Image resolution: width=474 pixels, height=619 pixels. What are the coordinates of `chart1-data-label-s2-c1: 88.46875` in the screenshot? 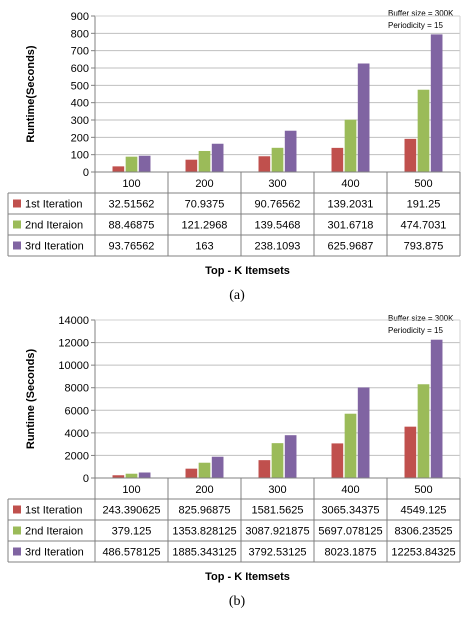 It's located at (132, 226).